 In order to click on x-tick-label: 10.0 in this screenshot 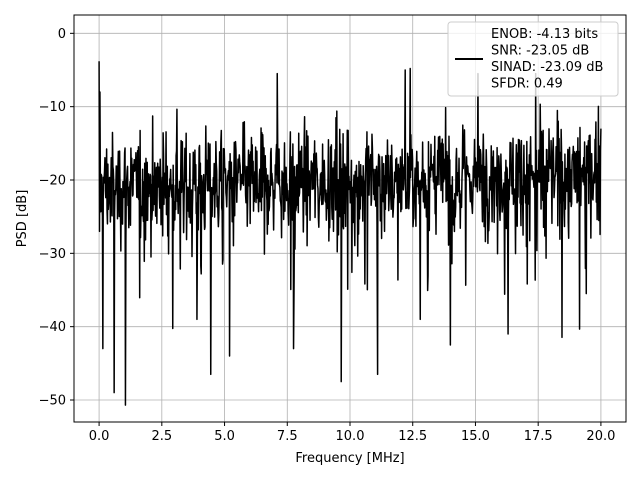, I will do `click(350, 436)`.